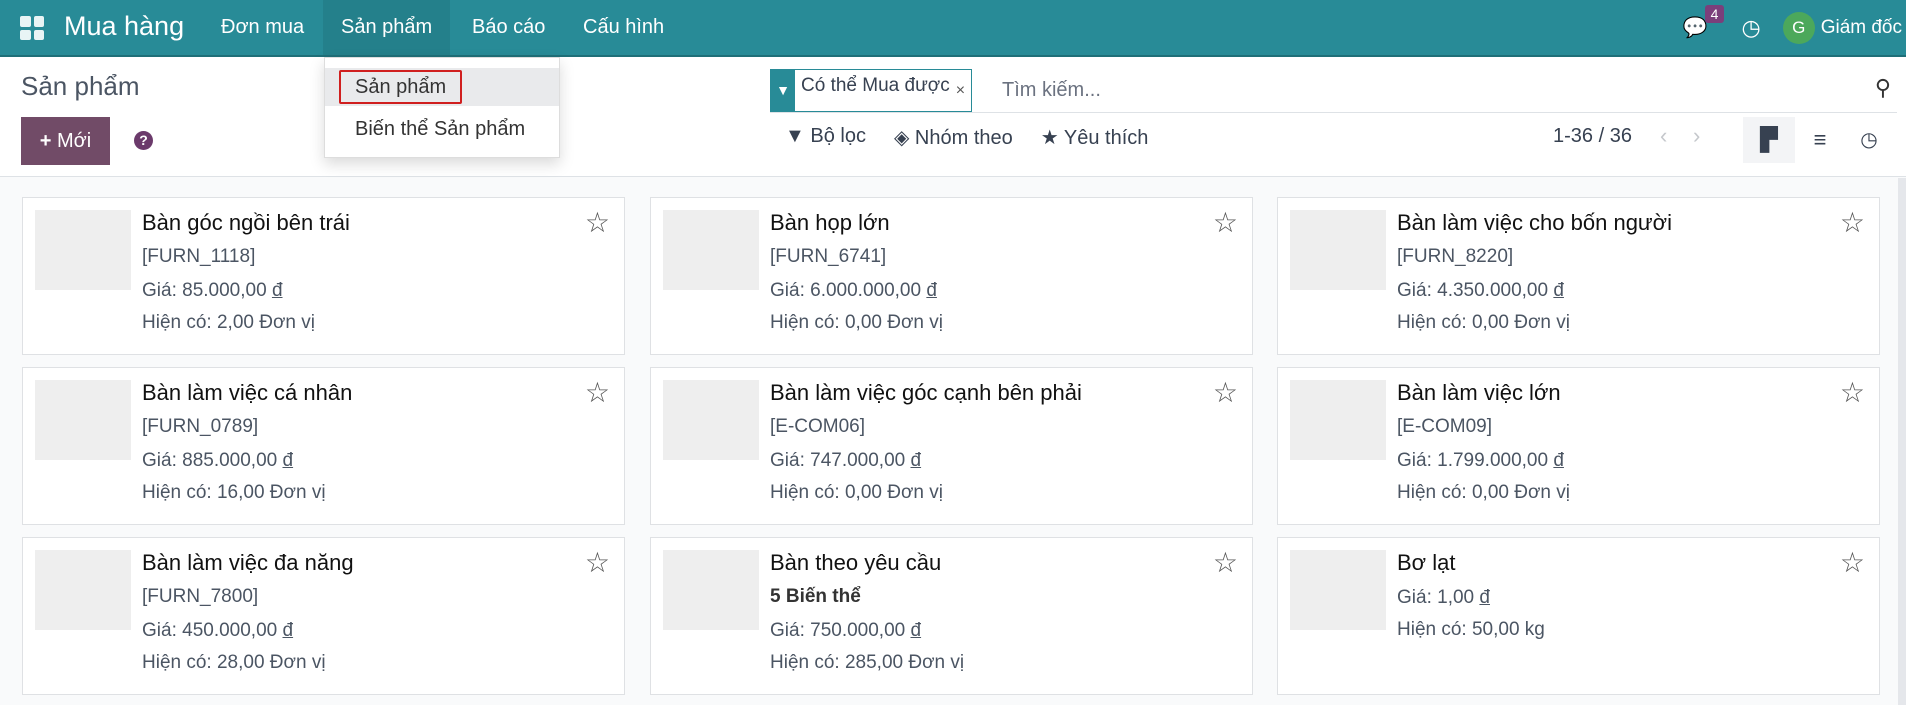 Image resolution: width=1906 pixels, height=705 pixels. Describe the element at coordinates (830, 222) in the screenshot. I see `product-name: Bàn họp lớn` at that location.